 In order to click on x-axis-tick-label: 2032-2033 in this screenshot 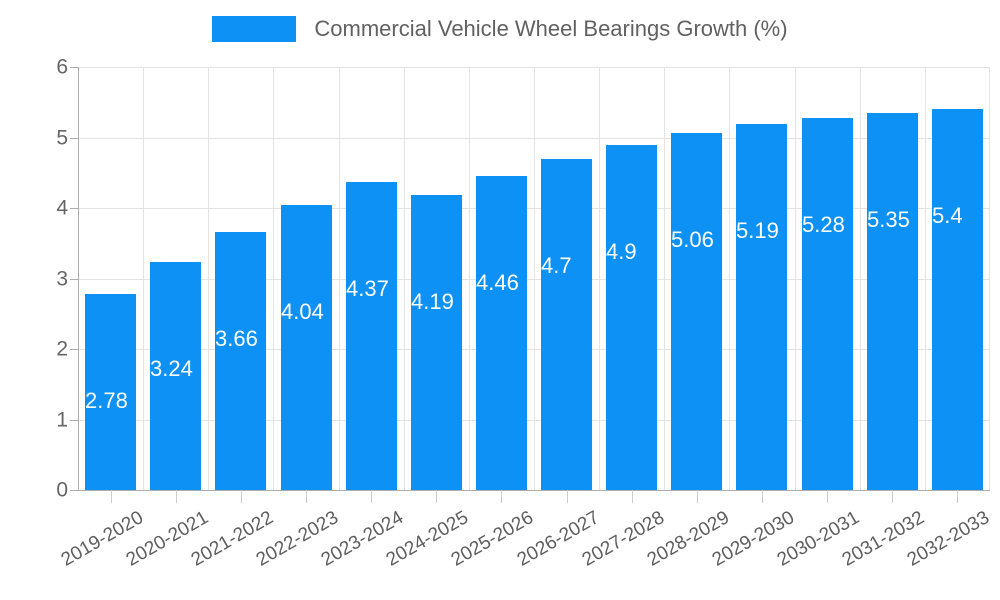, I will do `click(949, 539)`.